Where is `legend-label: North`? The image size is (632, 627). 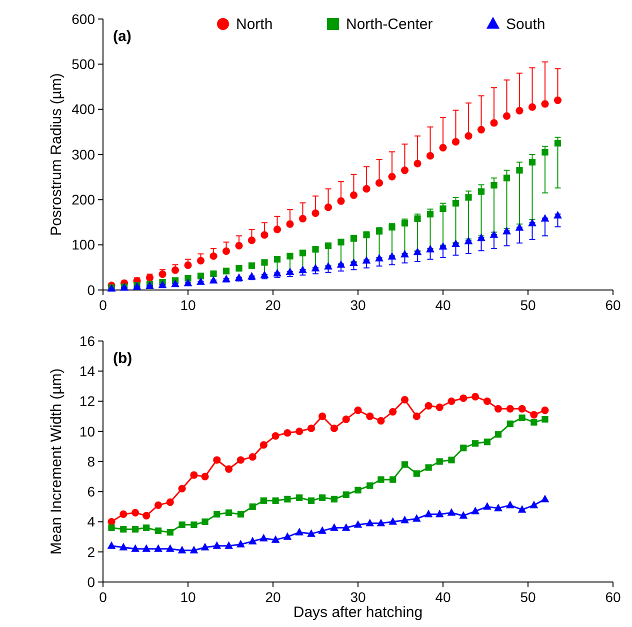 legend-label: North is located at coordinates (254, 24).